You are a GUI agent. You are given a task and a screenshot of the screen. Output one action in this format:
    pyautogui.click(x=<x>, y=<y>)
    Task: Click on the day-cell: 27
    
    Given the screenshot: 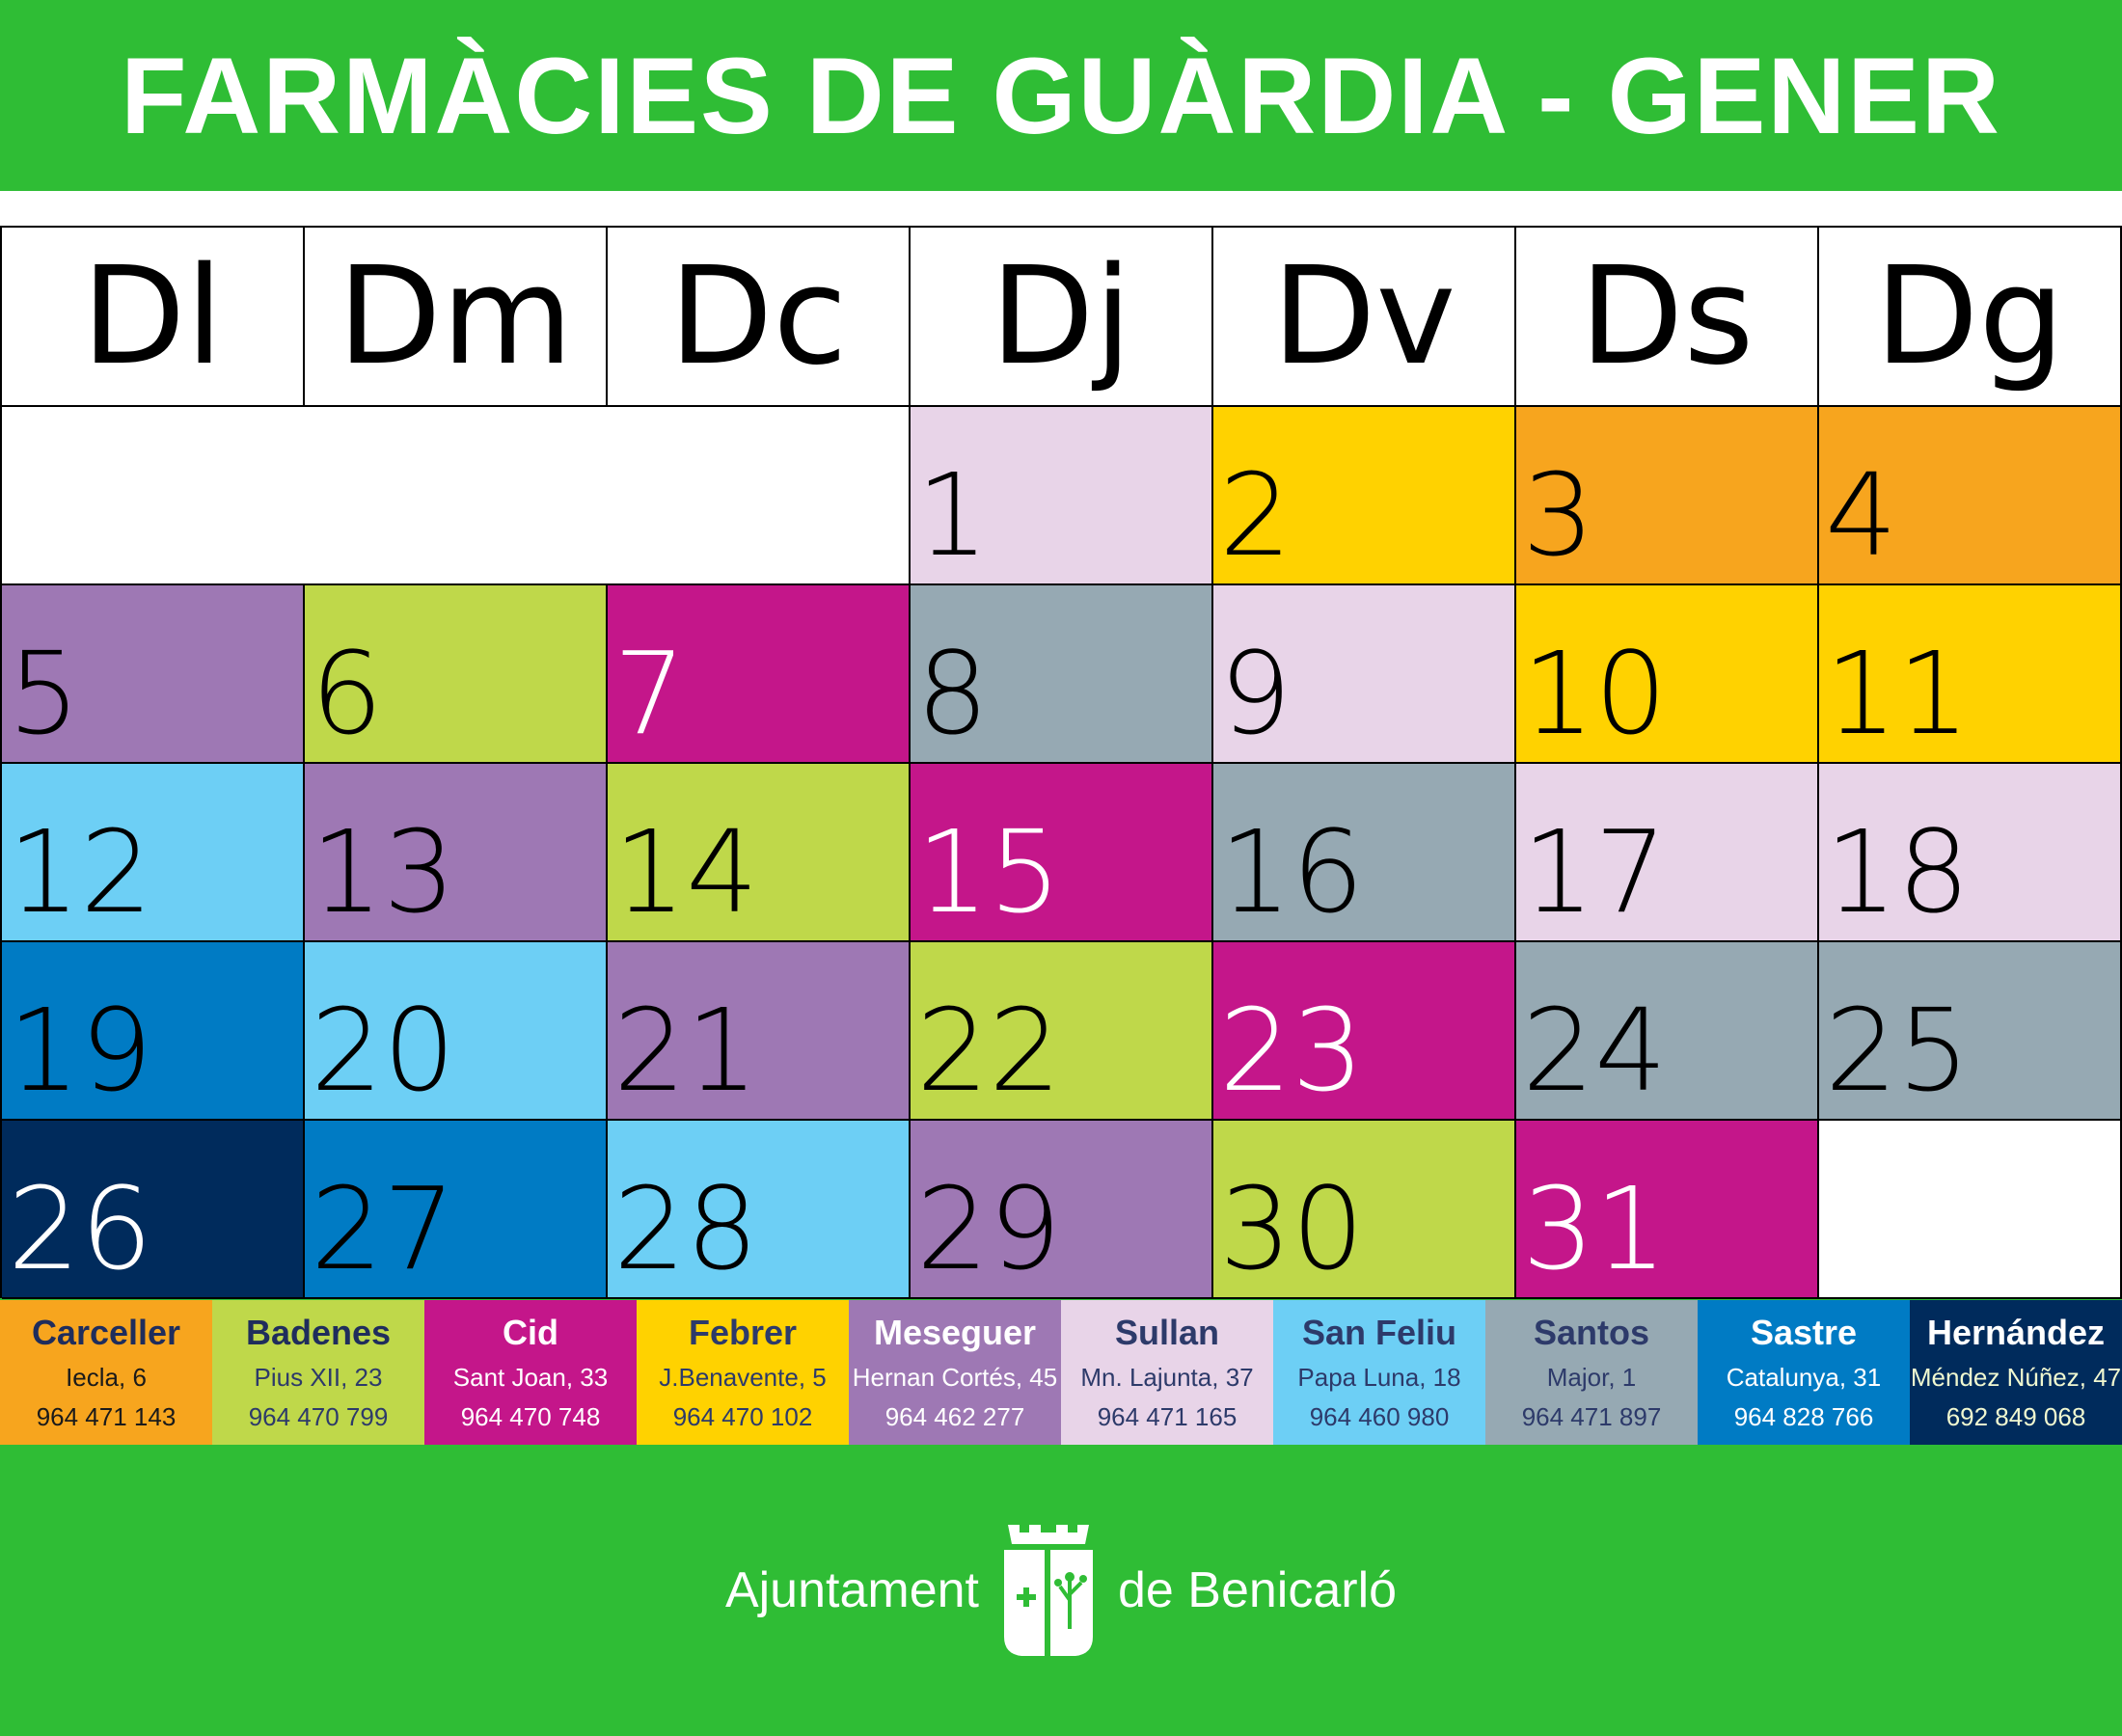 What is the action you would take?
    pyautogui.click(x=457, y=1210)
    